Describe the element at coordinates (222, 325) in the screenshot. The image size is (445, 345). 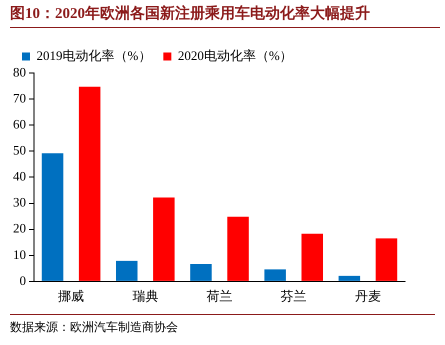
I see `source-note: 数据来源：欧洲汽车制造商协会` at that location.